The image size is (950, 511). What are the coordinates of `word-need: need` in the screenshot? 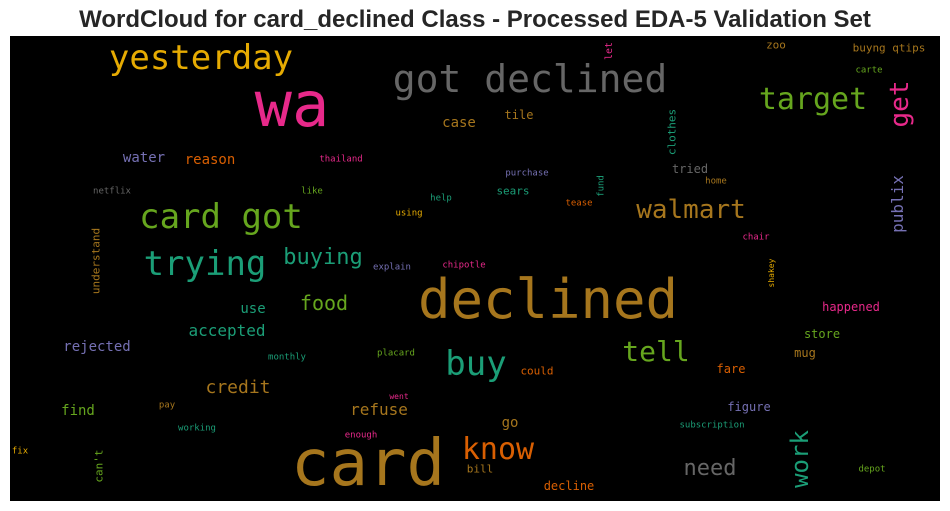 It's located at (710, 468).